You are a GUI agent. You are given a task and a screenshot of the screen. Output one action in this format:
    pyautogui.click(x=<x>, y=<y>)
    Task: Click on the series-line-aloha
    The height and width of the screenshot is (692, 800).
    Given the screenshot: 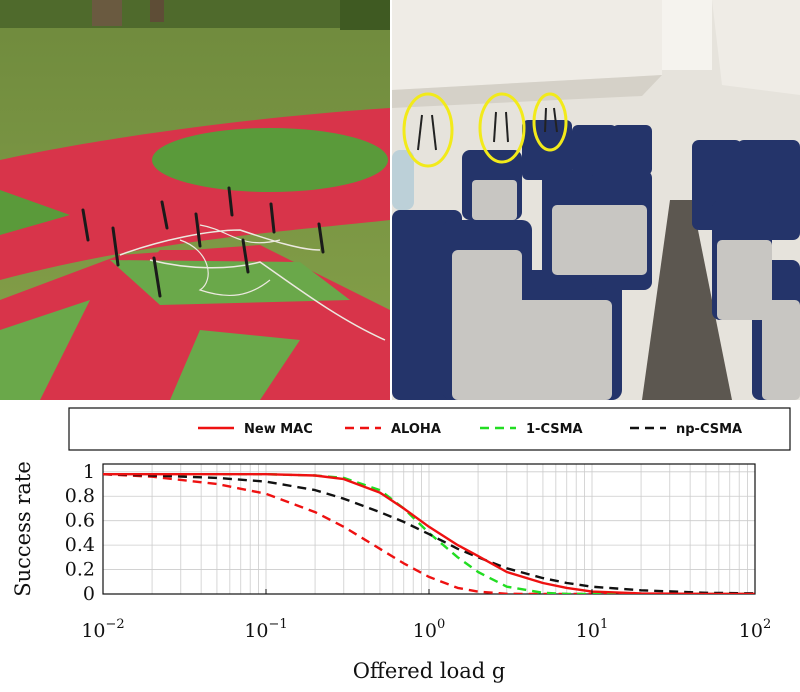 What is the action you would take?
    pyautogui.click(x=429, y=533)
    